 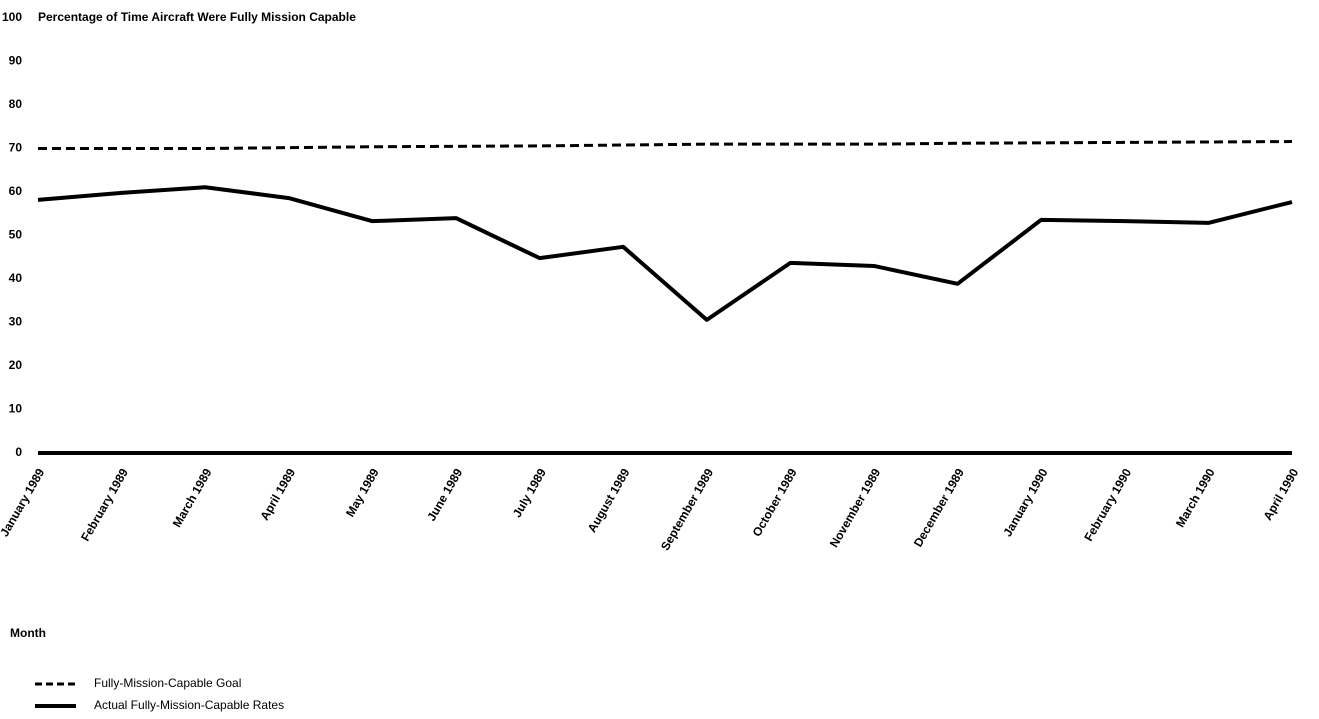 I want to click on x-tick-label: May 1989, so click(x=362, y=493).